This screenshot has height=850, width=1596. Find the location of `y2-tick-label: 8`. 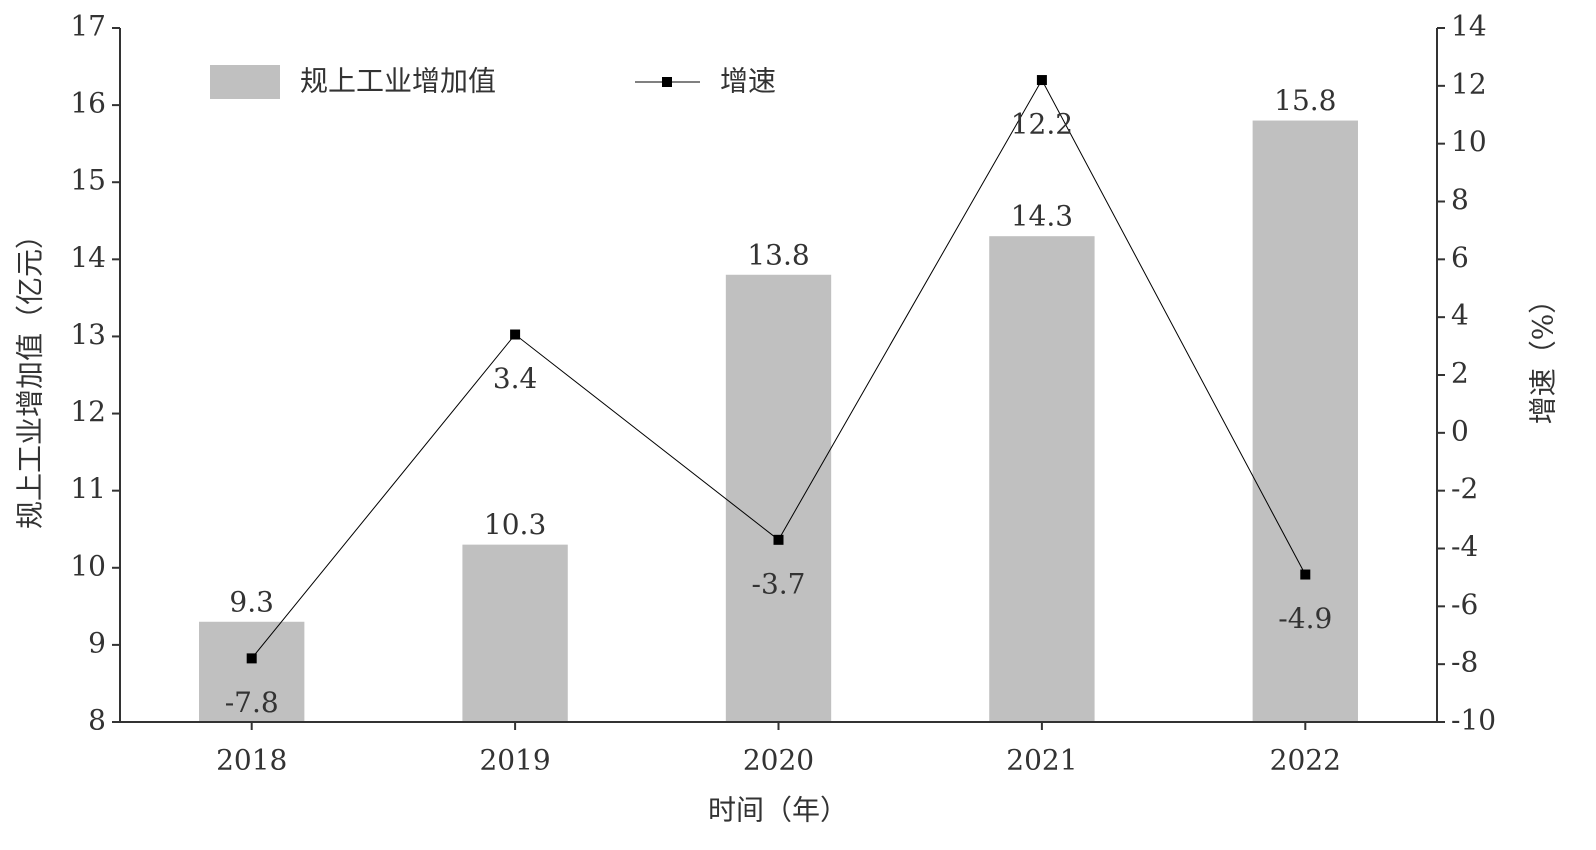

y2-tick-label: 8 is located at coordinates (1460, 199).